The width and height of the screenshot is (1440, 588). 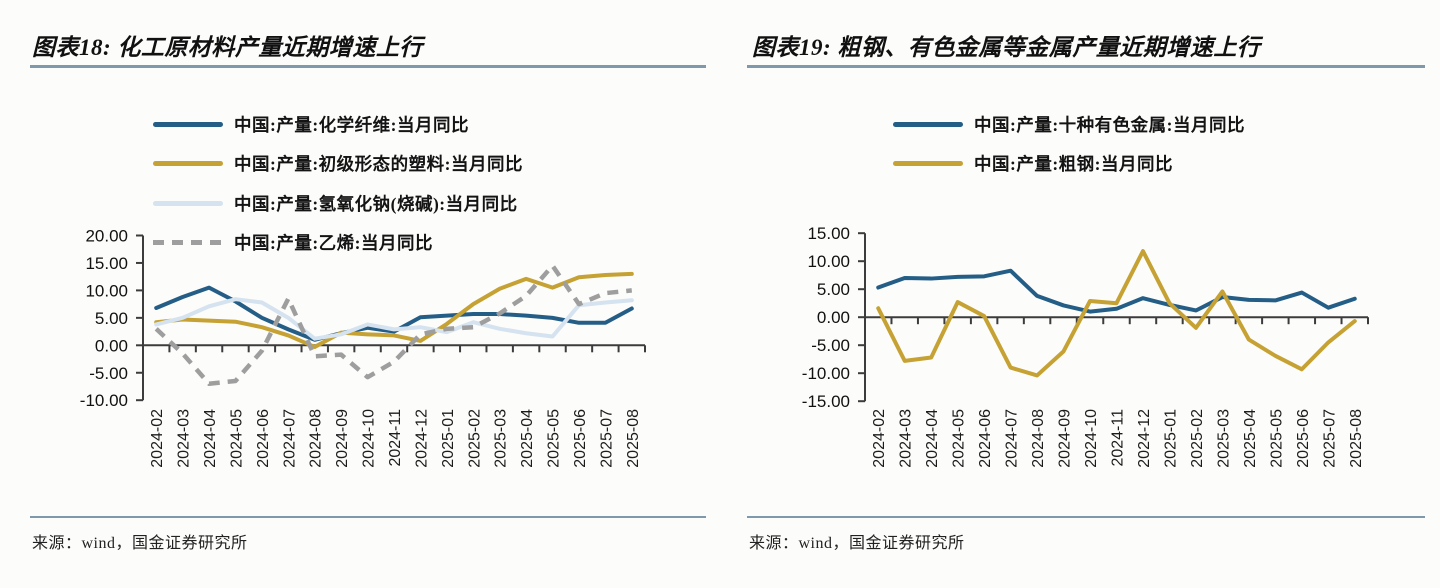 I want to click on series-line-ten-nonferrous-metals, so click(x=1116, y=291).